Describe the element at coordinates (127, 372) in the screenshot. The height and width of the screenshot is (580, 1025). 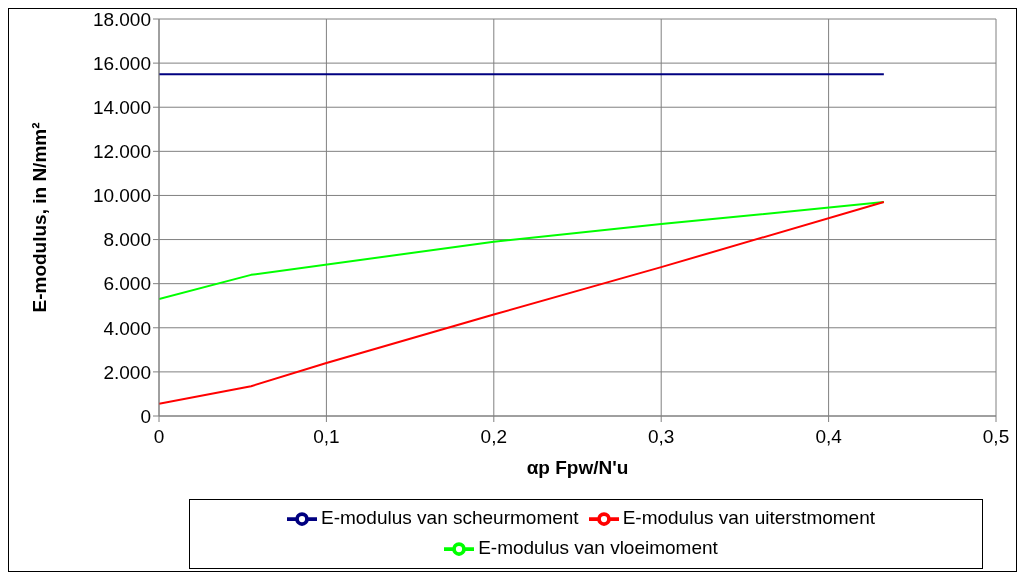
I see `y-tick-label: 2.000` at that location.